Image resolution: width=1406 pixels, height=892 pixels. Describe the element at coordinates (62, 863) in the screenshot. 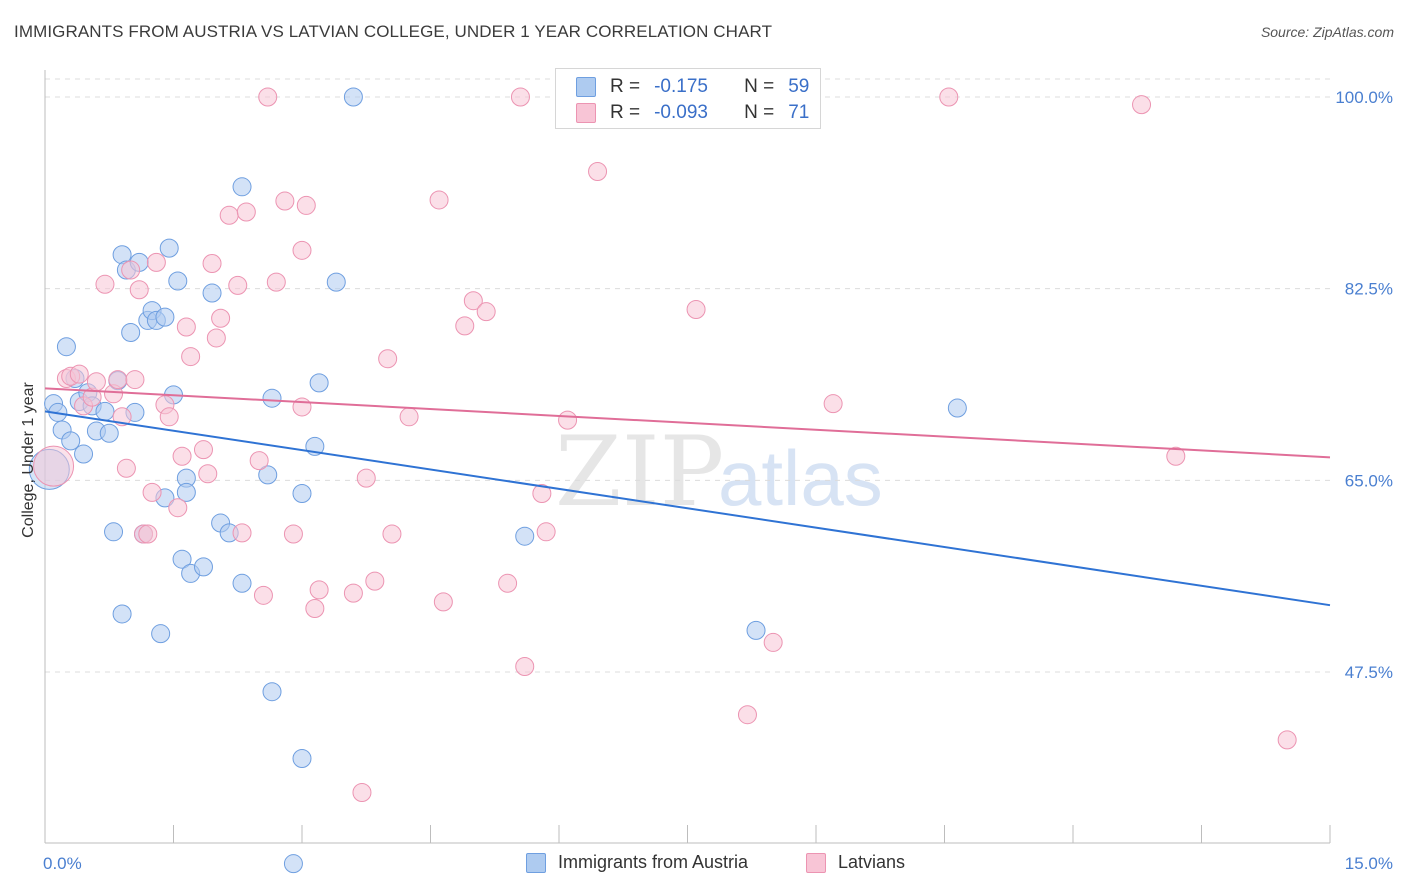

I see `x-tick-label-min: 0.0%` at that location.